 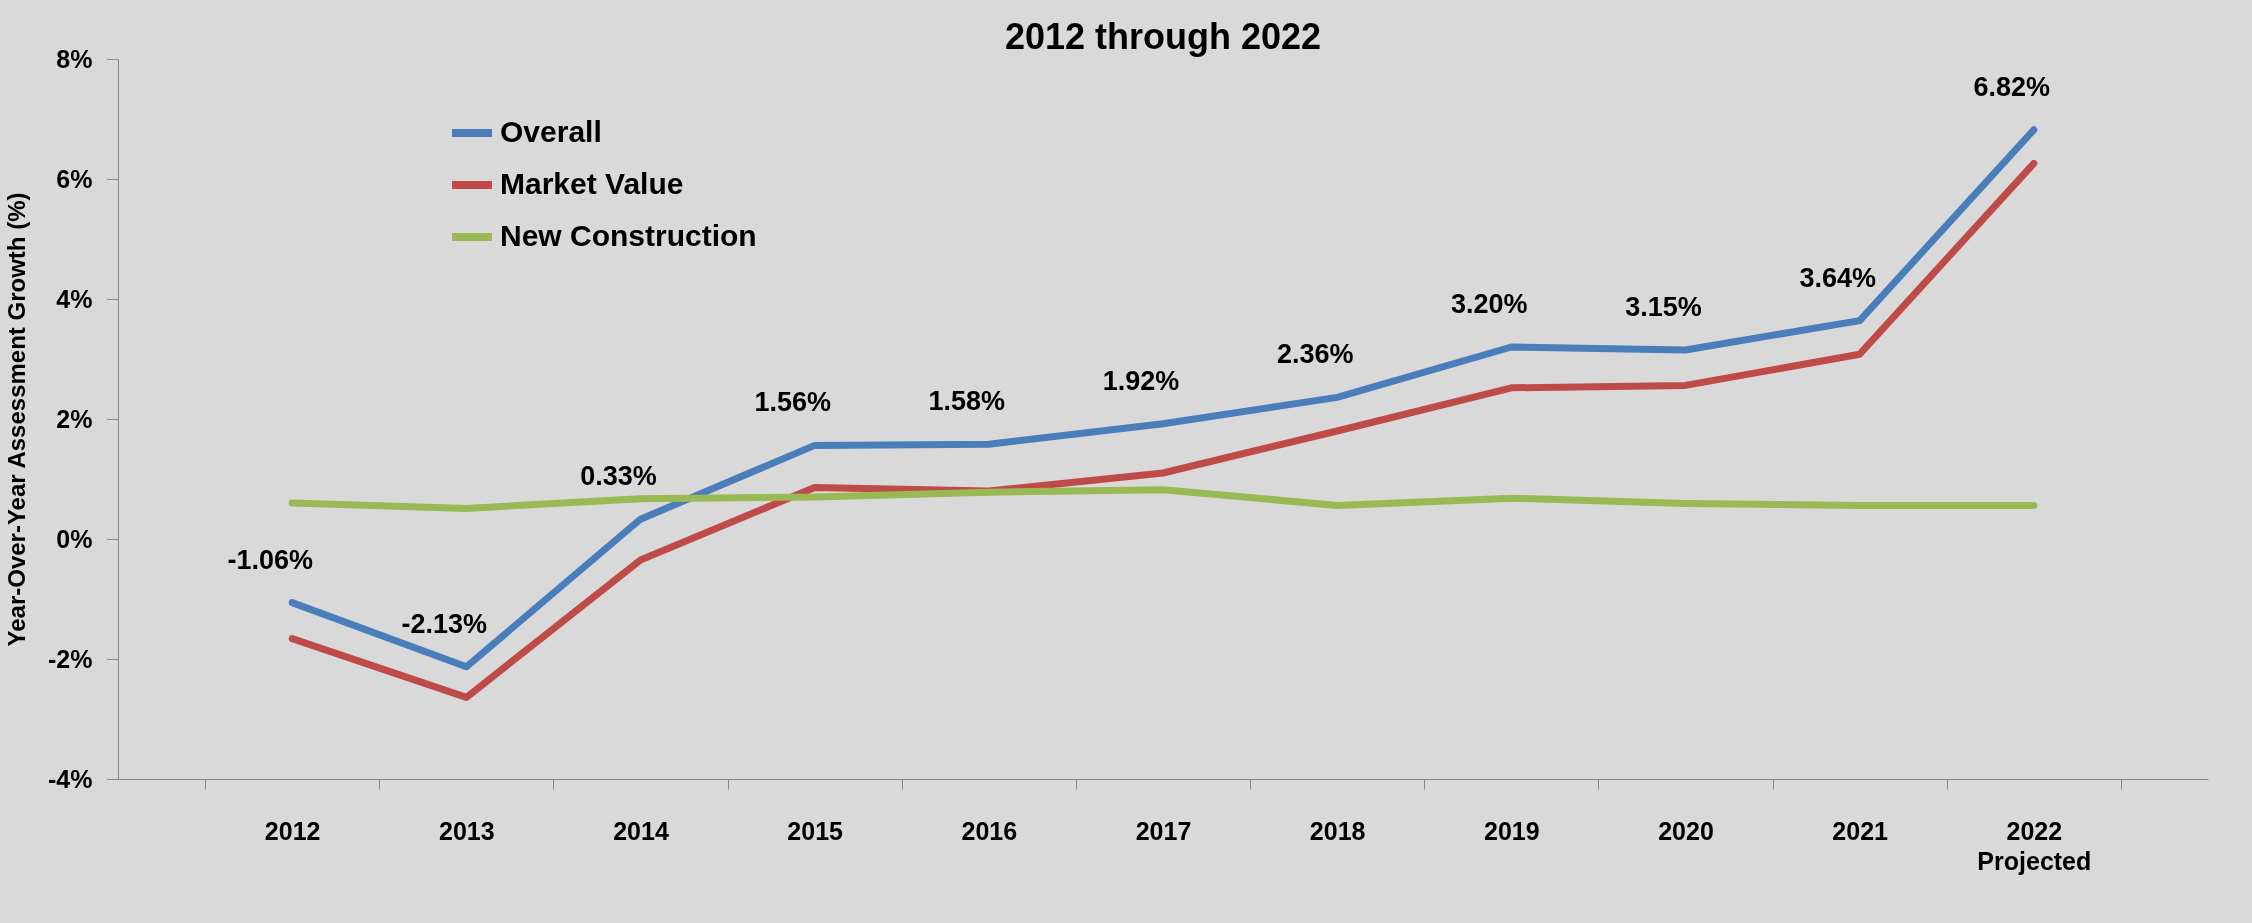 What do you see at coordinates (467, 830) in the screenshot?
I see `x-tick-label: 2013` at bounding box center [467, 830].